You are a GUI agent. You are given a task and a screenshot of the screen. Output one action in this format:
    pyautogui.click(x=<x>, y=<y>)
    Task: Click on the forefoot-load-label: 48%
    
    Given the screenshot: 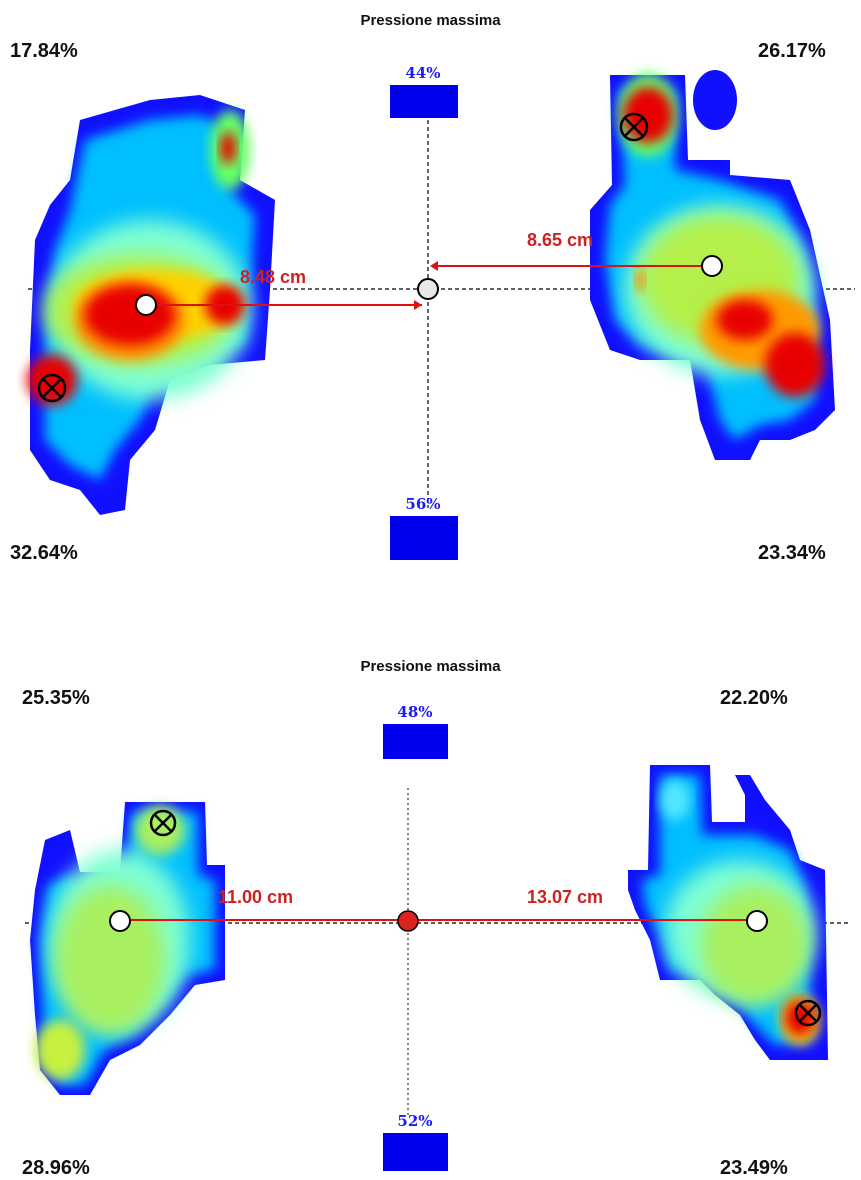 What is the action you would take?
    pyautogui.click(x=415, y=712)
    